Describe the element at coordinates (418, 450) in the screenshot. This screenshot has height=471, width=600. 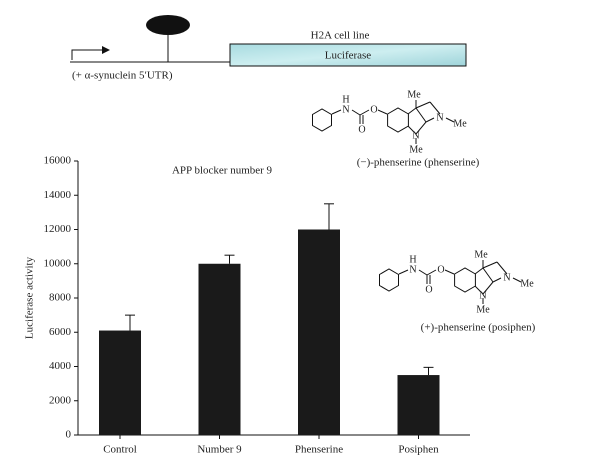
I see `x-tick-label: Posiphen` at that location.